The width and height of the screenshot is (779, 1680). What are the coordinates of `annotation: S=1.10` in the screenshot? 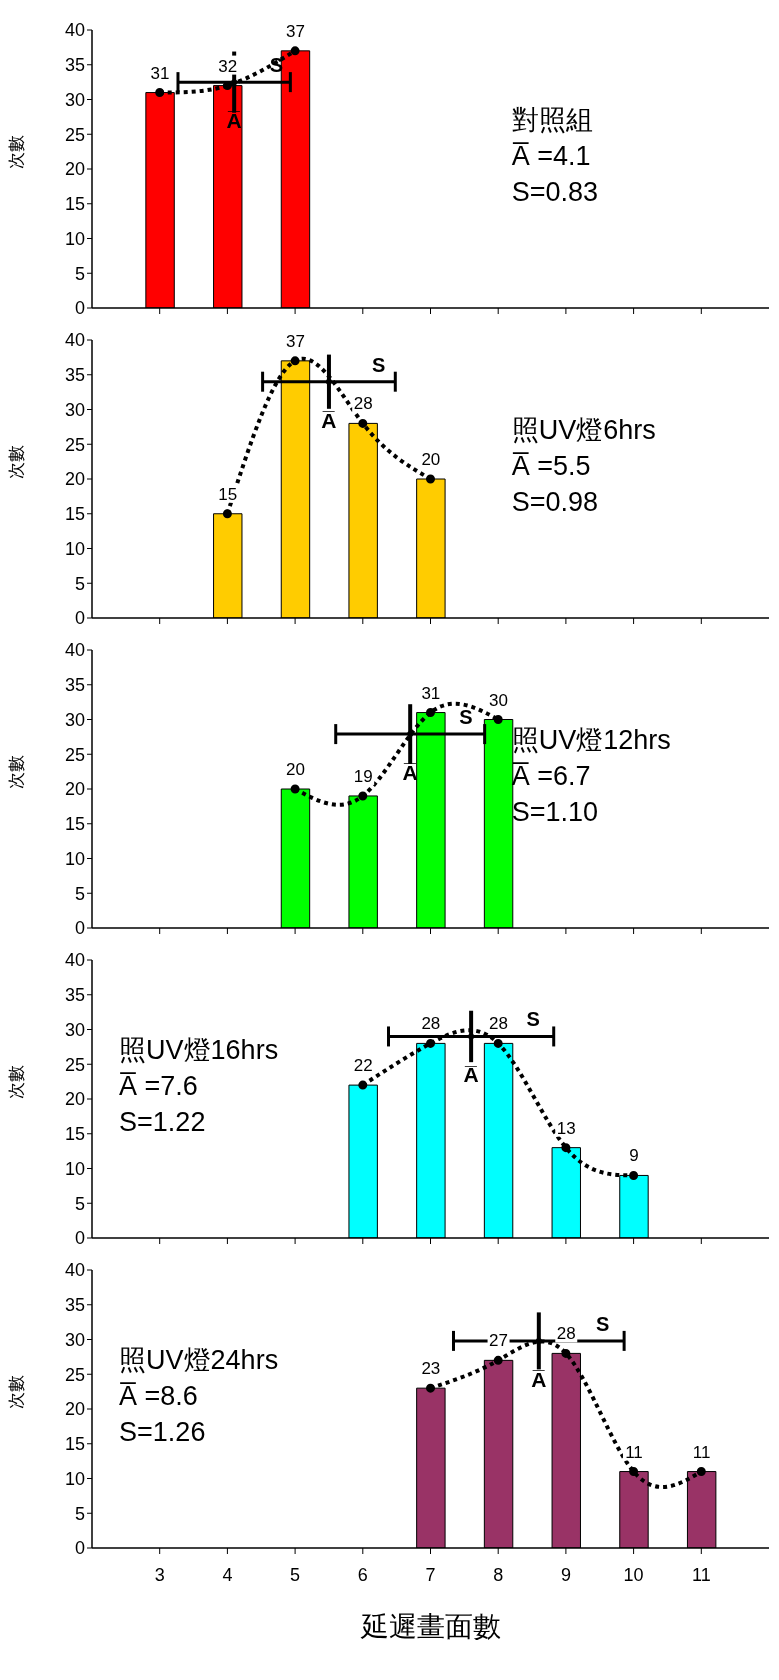 It's located at (555, 813).